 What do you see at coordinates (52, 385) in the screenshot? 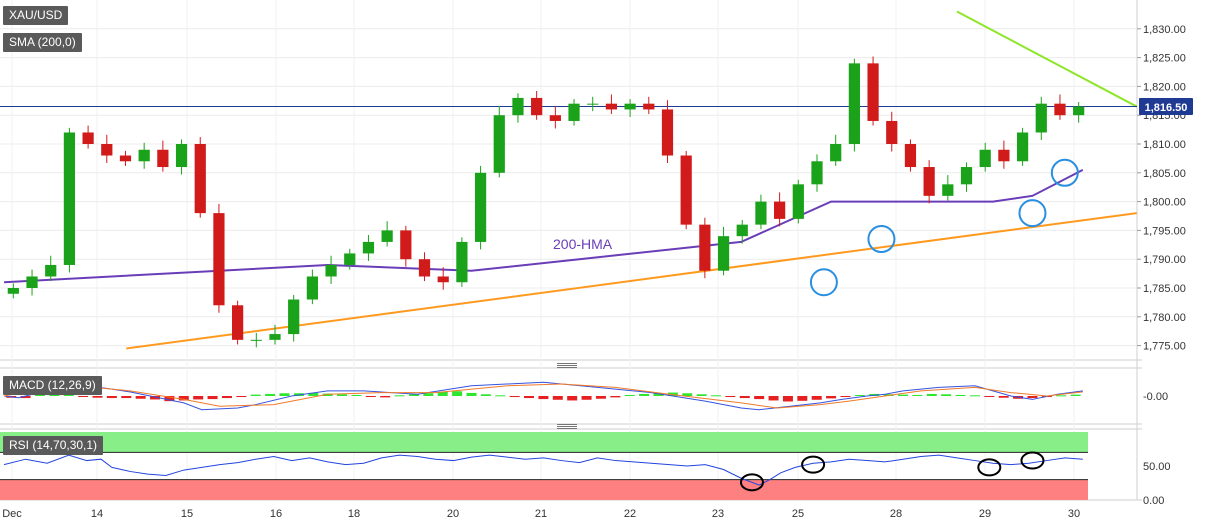
I see `macd-label: MACD (12,26,9)` at bounding box center [52, 385].